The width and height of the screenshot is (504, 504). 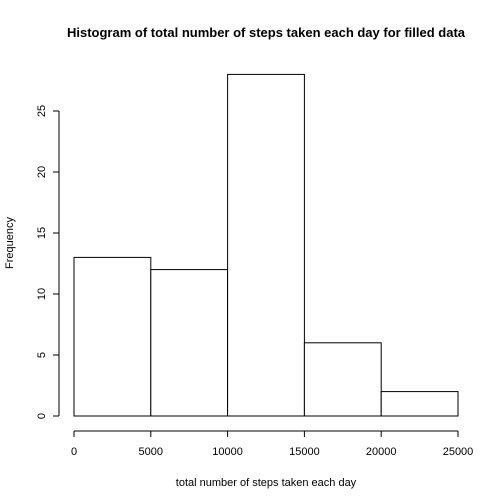 What do you see at coordinates (74, 452) in the screenshot?
I see `x-tick-label-0: 0` at bounding box center [74, 452].